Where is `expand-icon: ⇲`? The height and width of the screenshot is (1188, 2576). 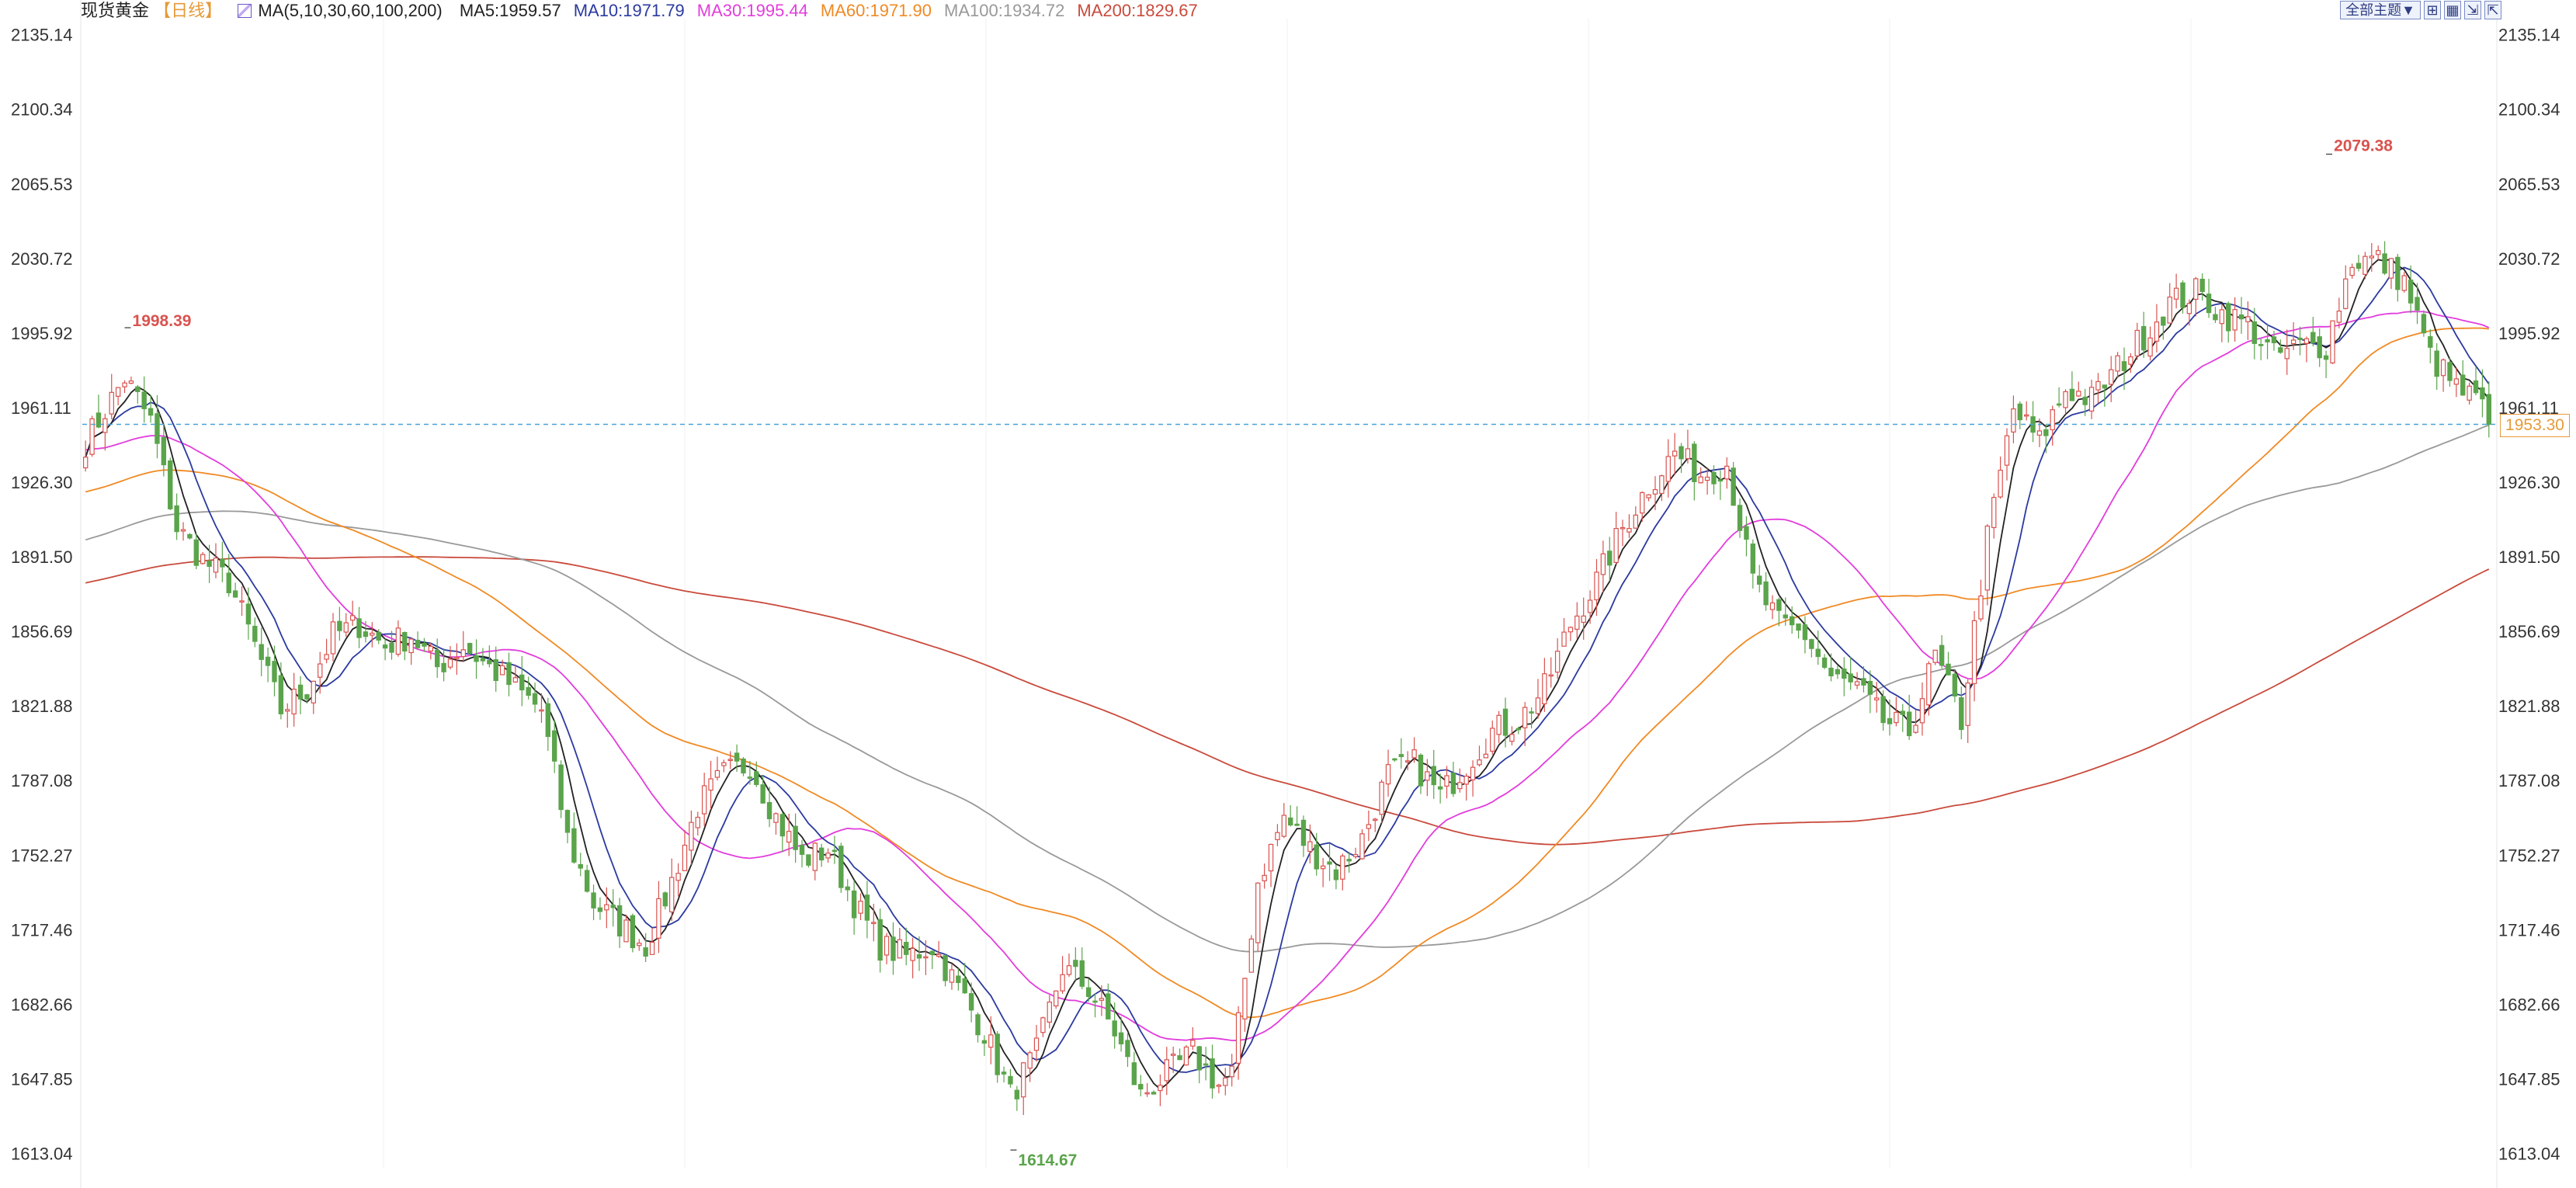
expand-icon: ⇲ is located at coordinates (2472, 10).